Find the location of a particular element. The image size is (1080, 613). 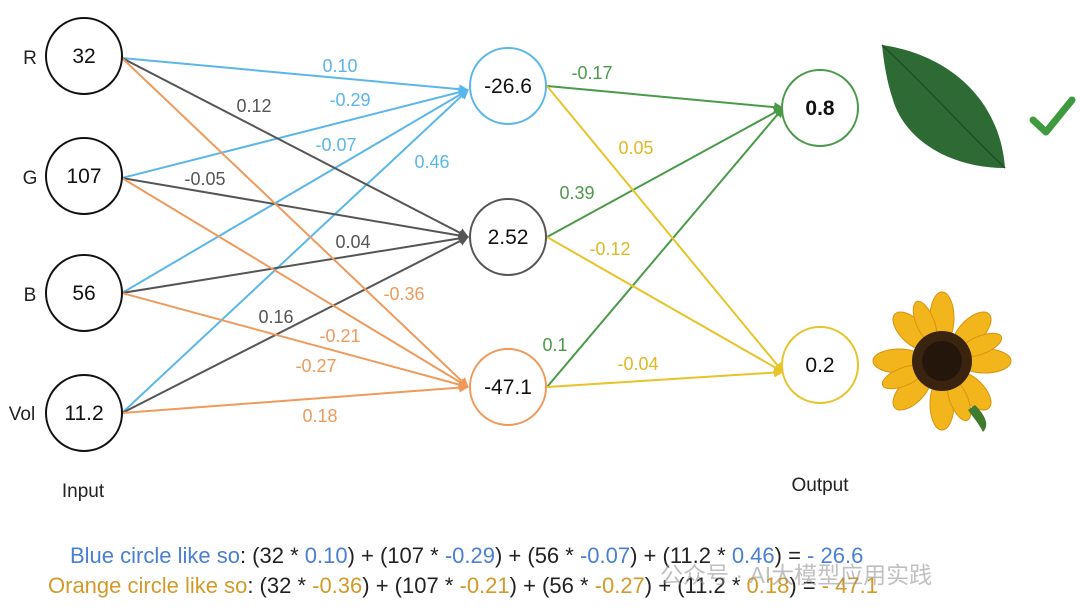

input-value-vol: 11.2 is located at coordinates (83, 413).